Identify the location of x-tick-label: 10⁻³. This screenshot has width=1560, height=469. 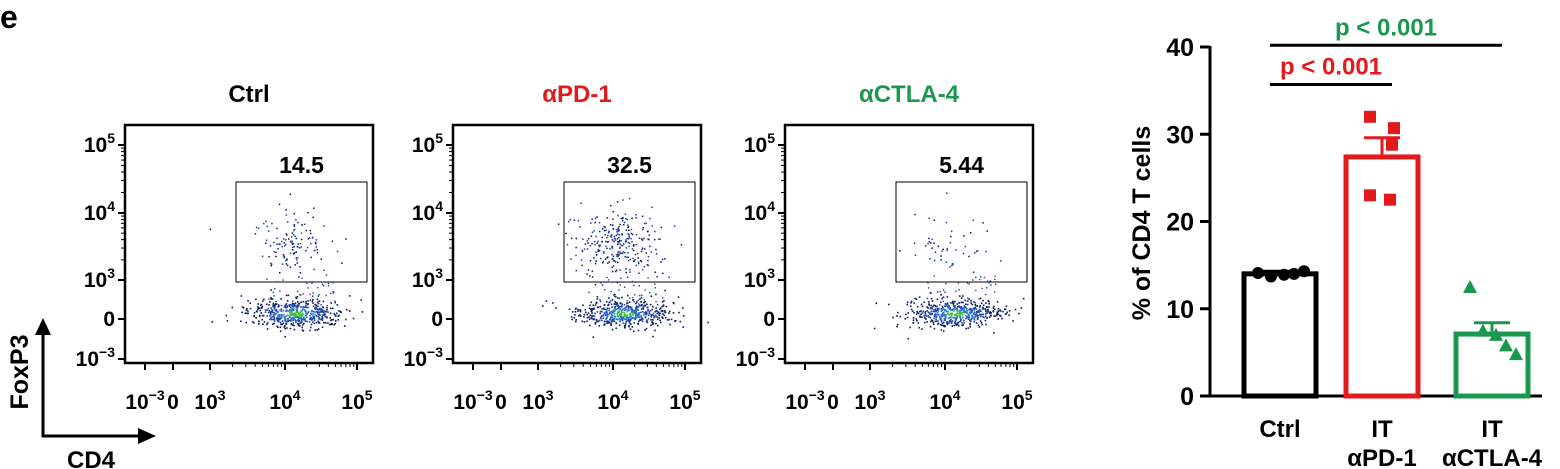
(805, 400).